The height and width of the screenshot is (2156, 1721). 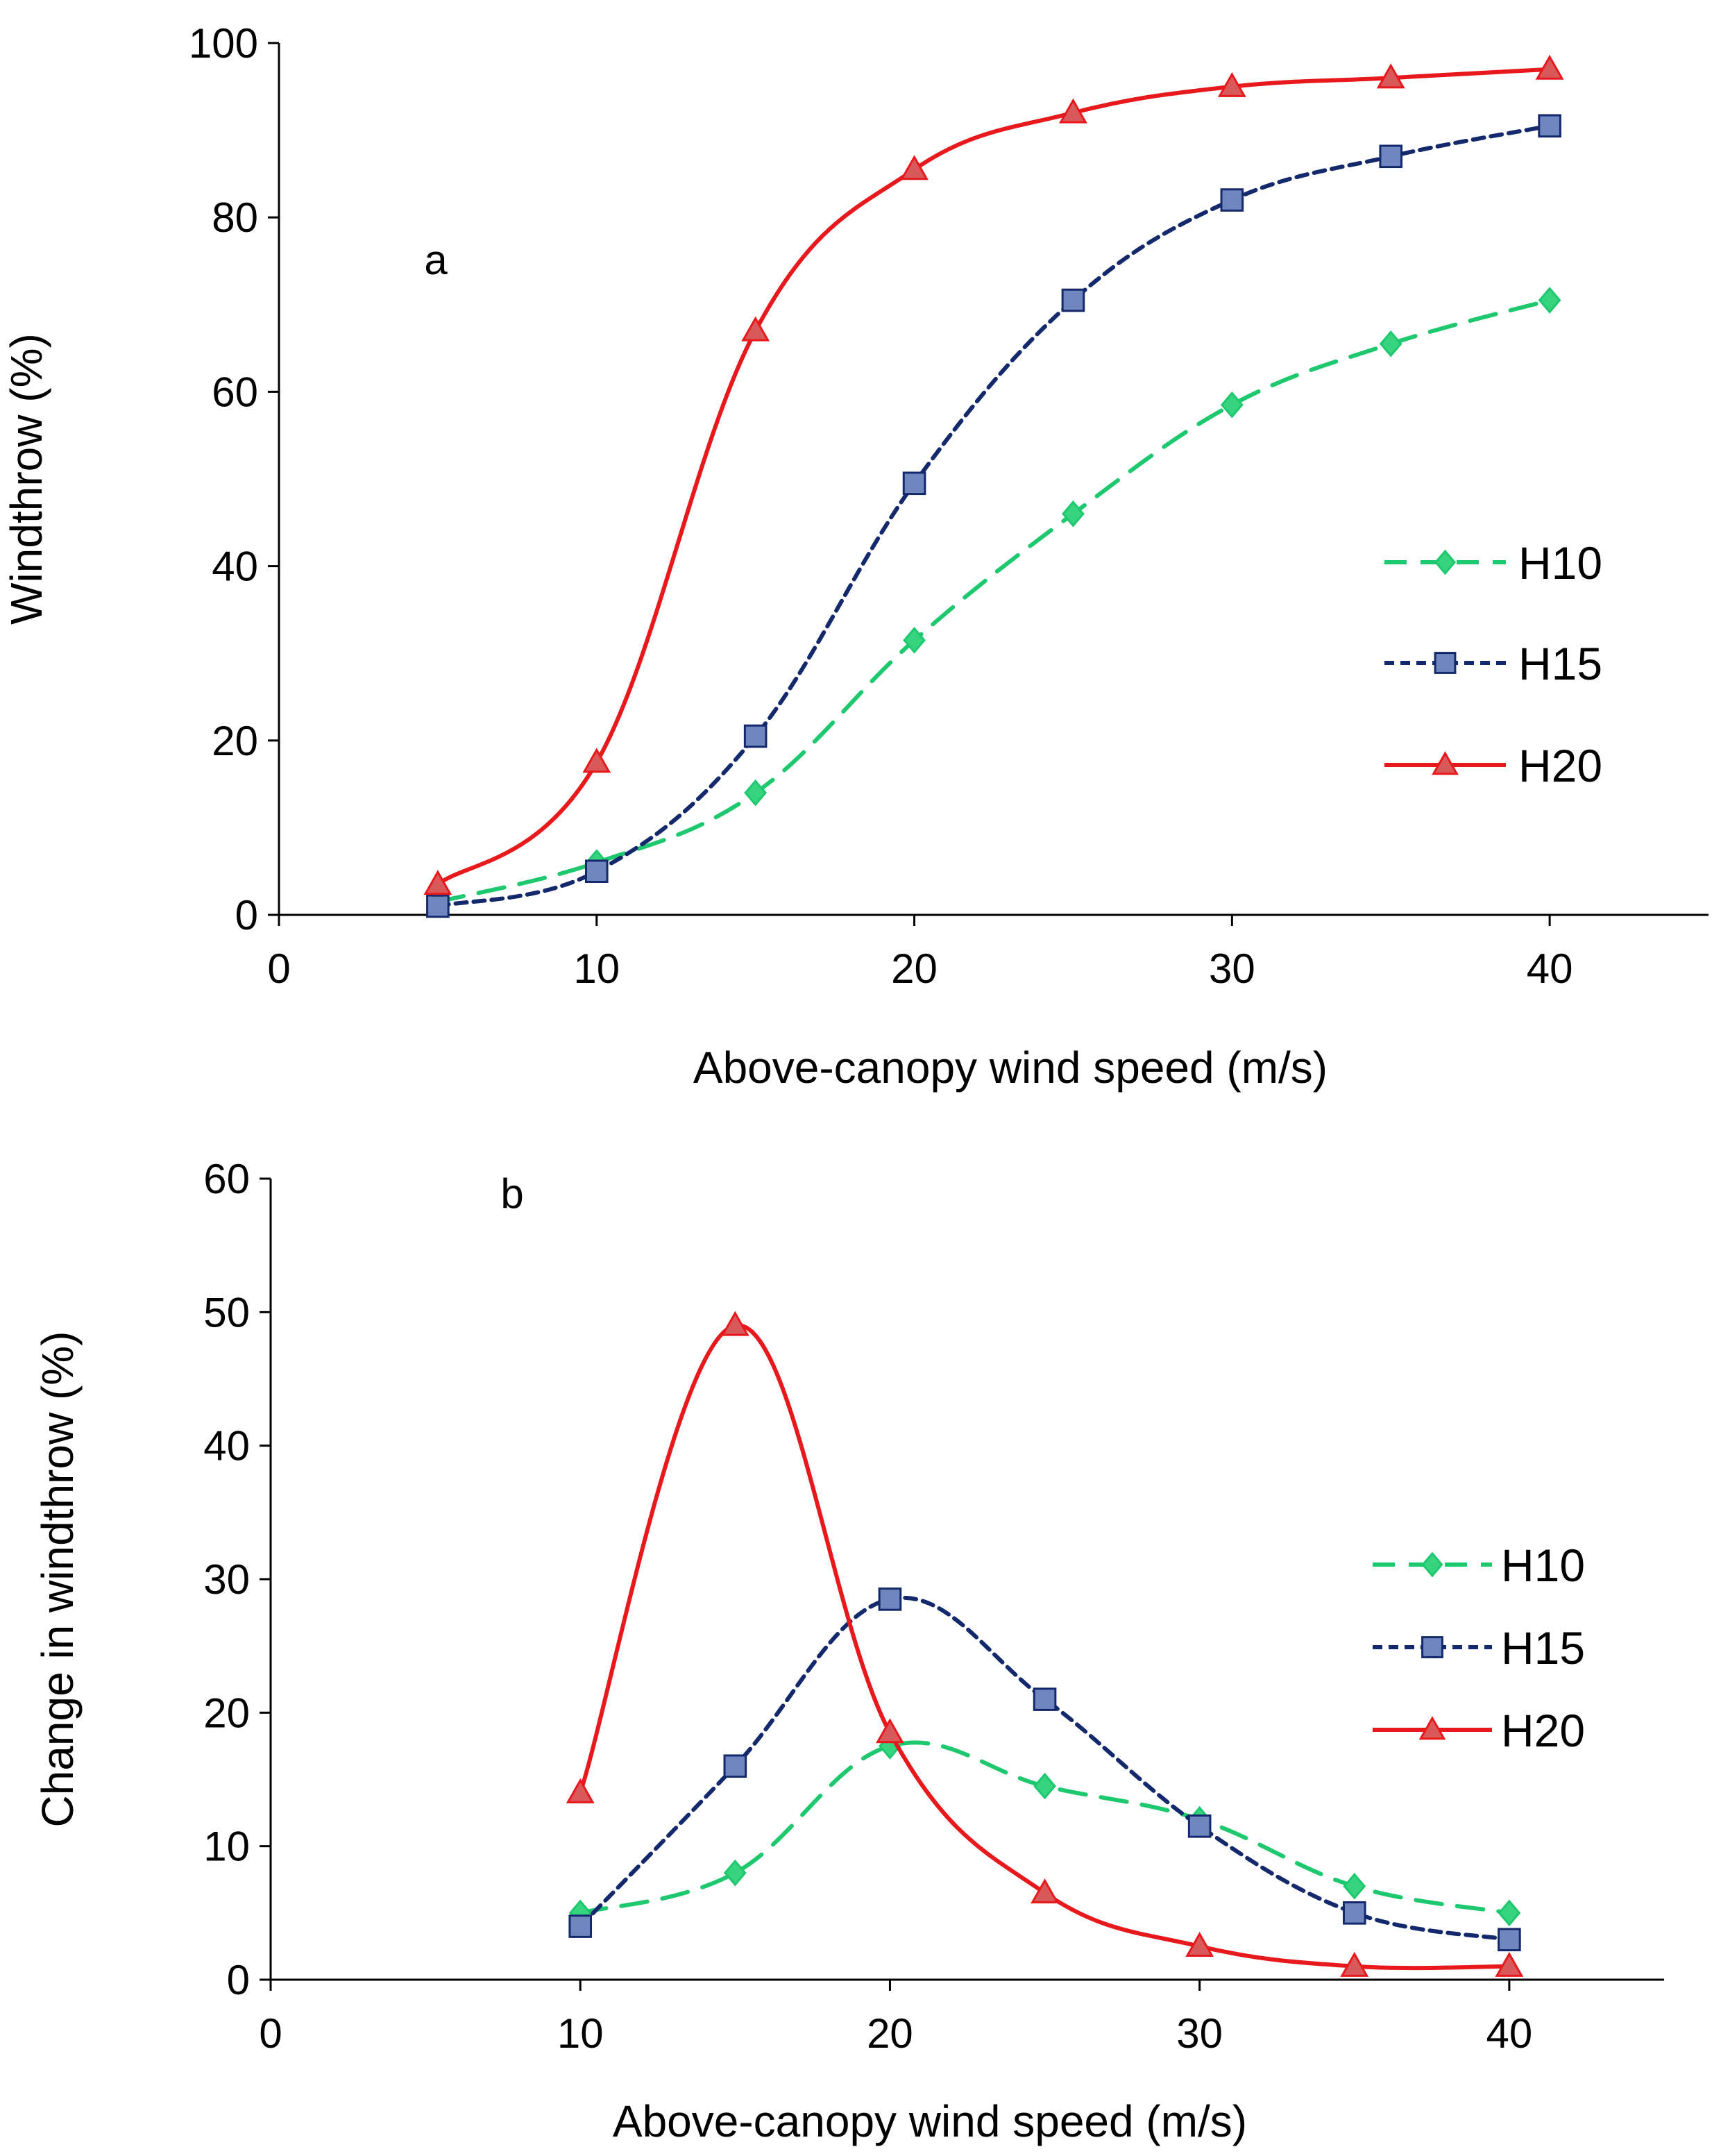 I want to click on y-tick-label-b-2: 20, so click(x=227, y=1713).